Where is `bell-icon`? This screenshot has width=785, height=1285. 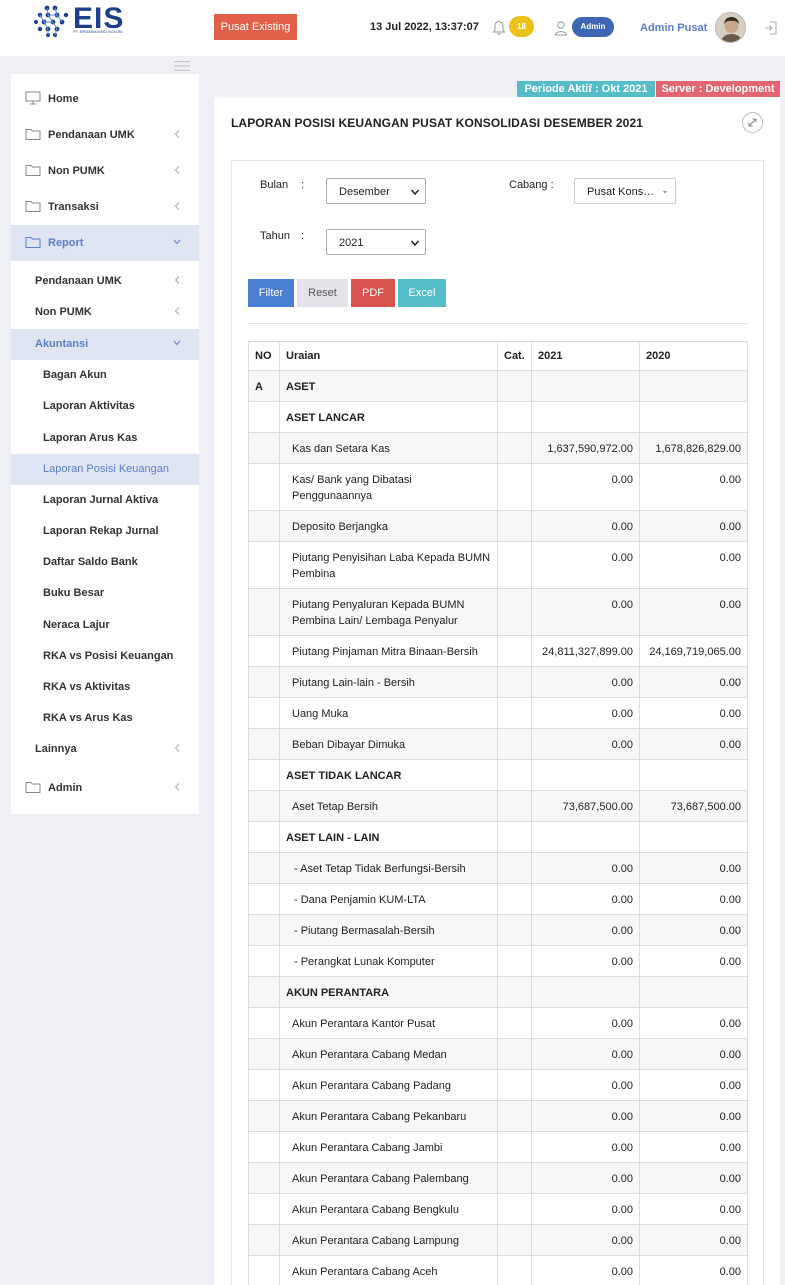 bell-icon is located at coordinates (499, 28).